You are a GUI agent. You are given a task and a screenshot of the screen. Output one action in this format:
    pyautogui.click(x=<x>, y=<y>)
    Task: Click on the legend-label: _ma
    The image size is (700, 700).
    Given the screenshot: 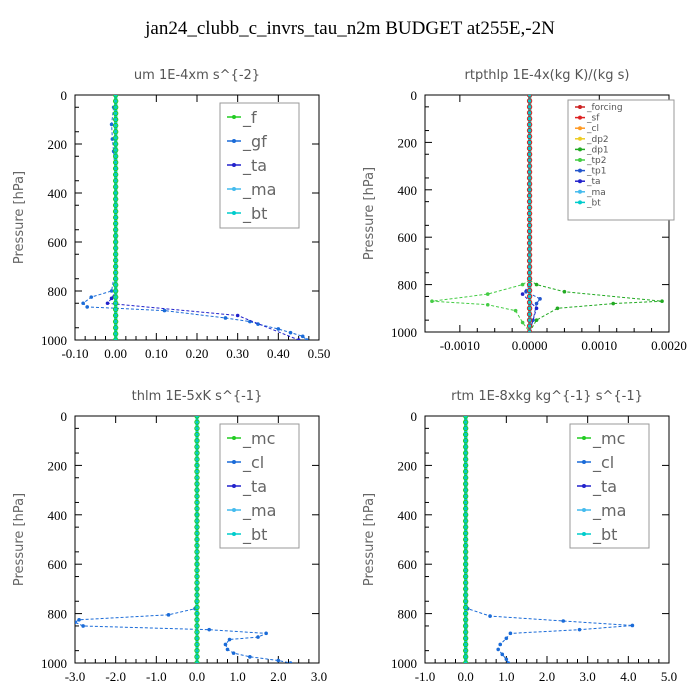 What is the action you would take?
    pyautogui.click(x=609, y=511)
    